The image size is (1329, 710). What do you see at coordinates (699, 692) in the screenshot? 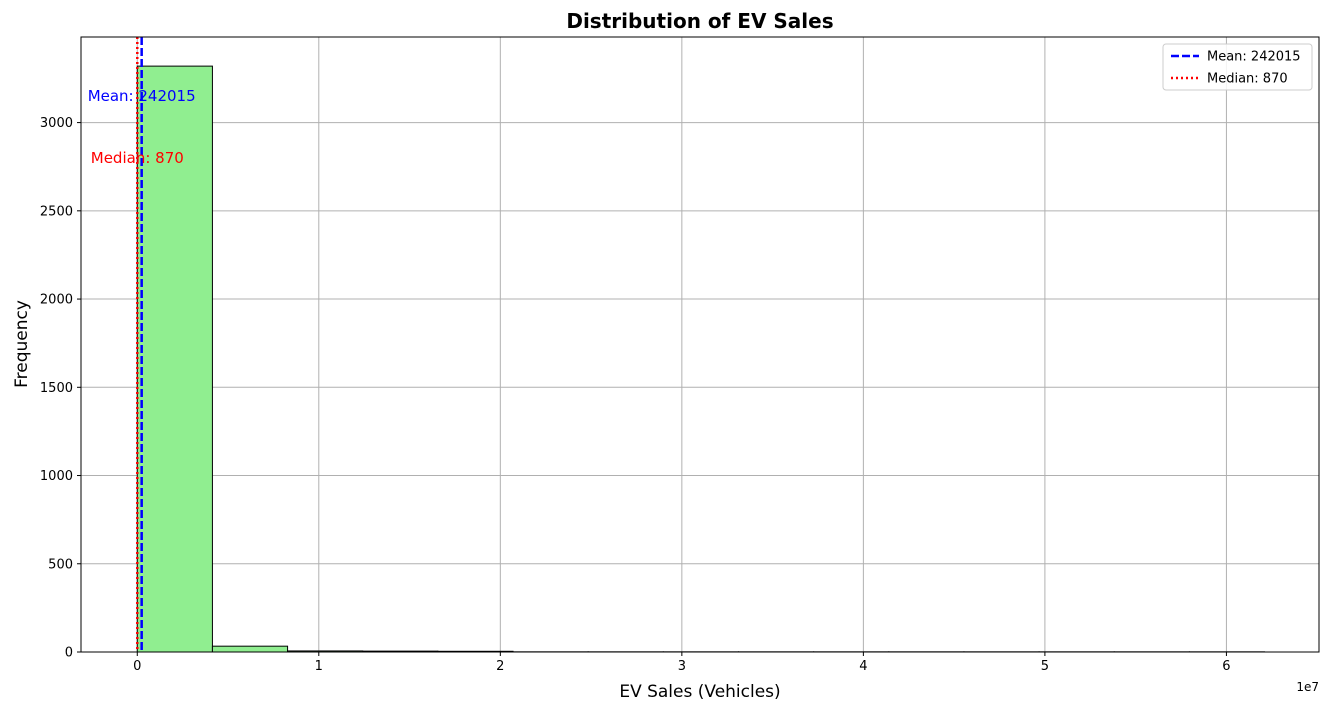
I see `x-axis-label: EV Sales (Vehicles)` at bounding box center [699, 692].